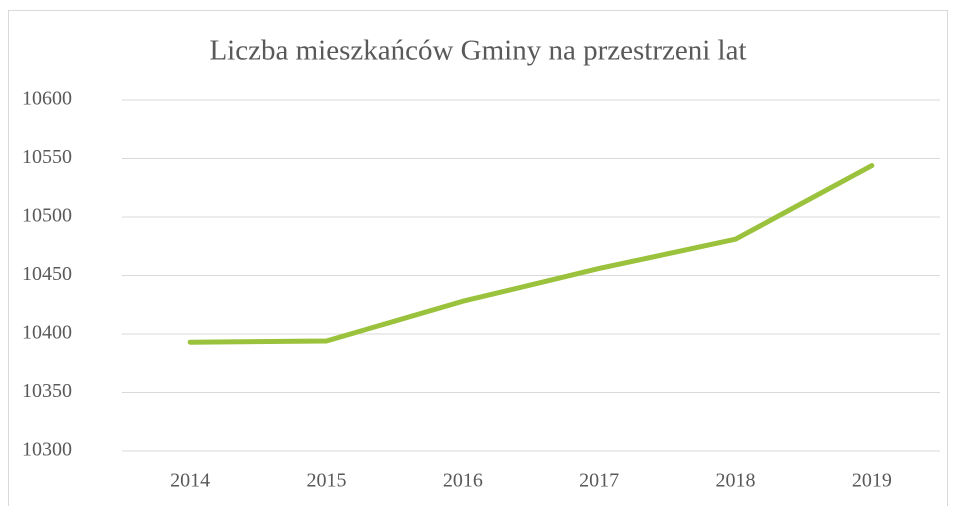 The width and height of the screenshot is (956, 506). Describe the element at coordinates (47, 99) in the screenshot. I see `y-tick-label: 10600` at that location.